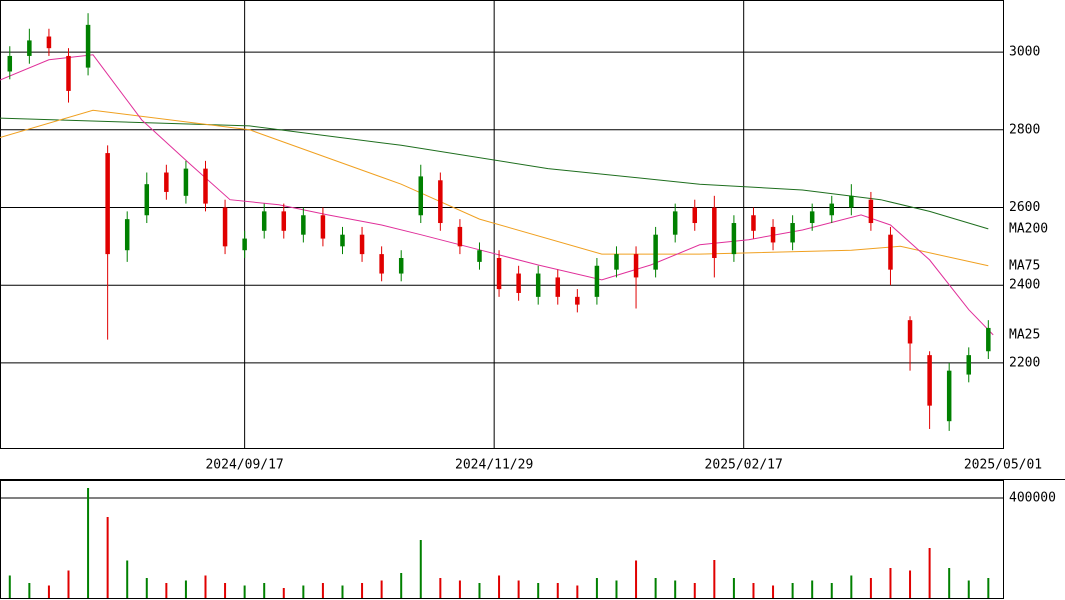 The image size is (1065, 600). What do you see at coordinates (1028, 228) in the screenshot?
I see `legend-label: MA200` at bounding box center [1028, 228].